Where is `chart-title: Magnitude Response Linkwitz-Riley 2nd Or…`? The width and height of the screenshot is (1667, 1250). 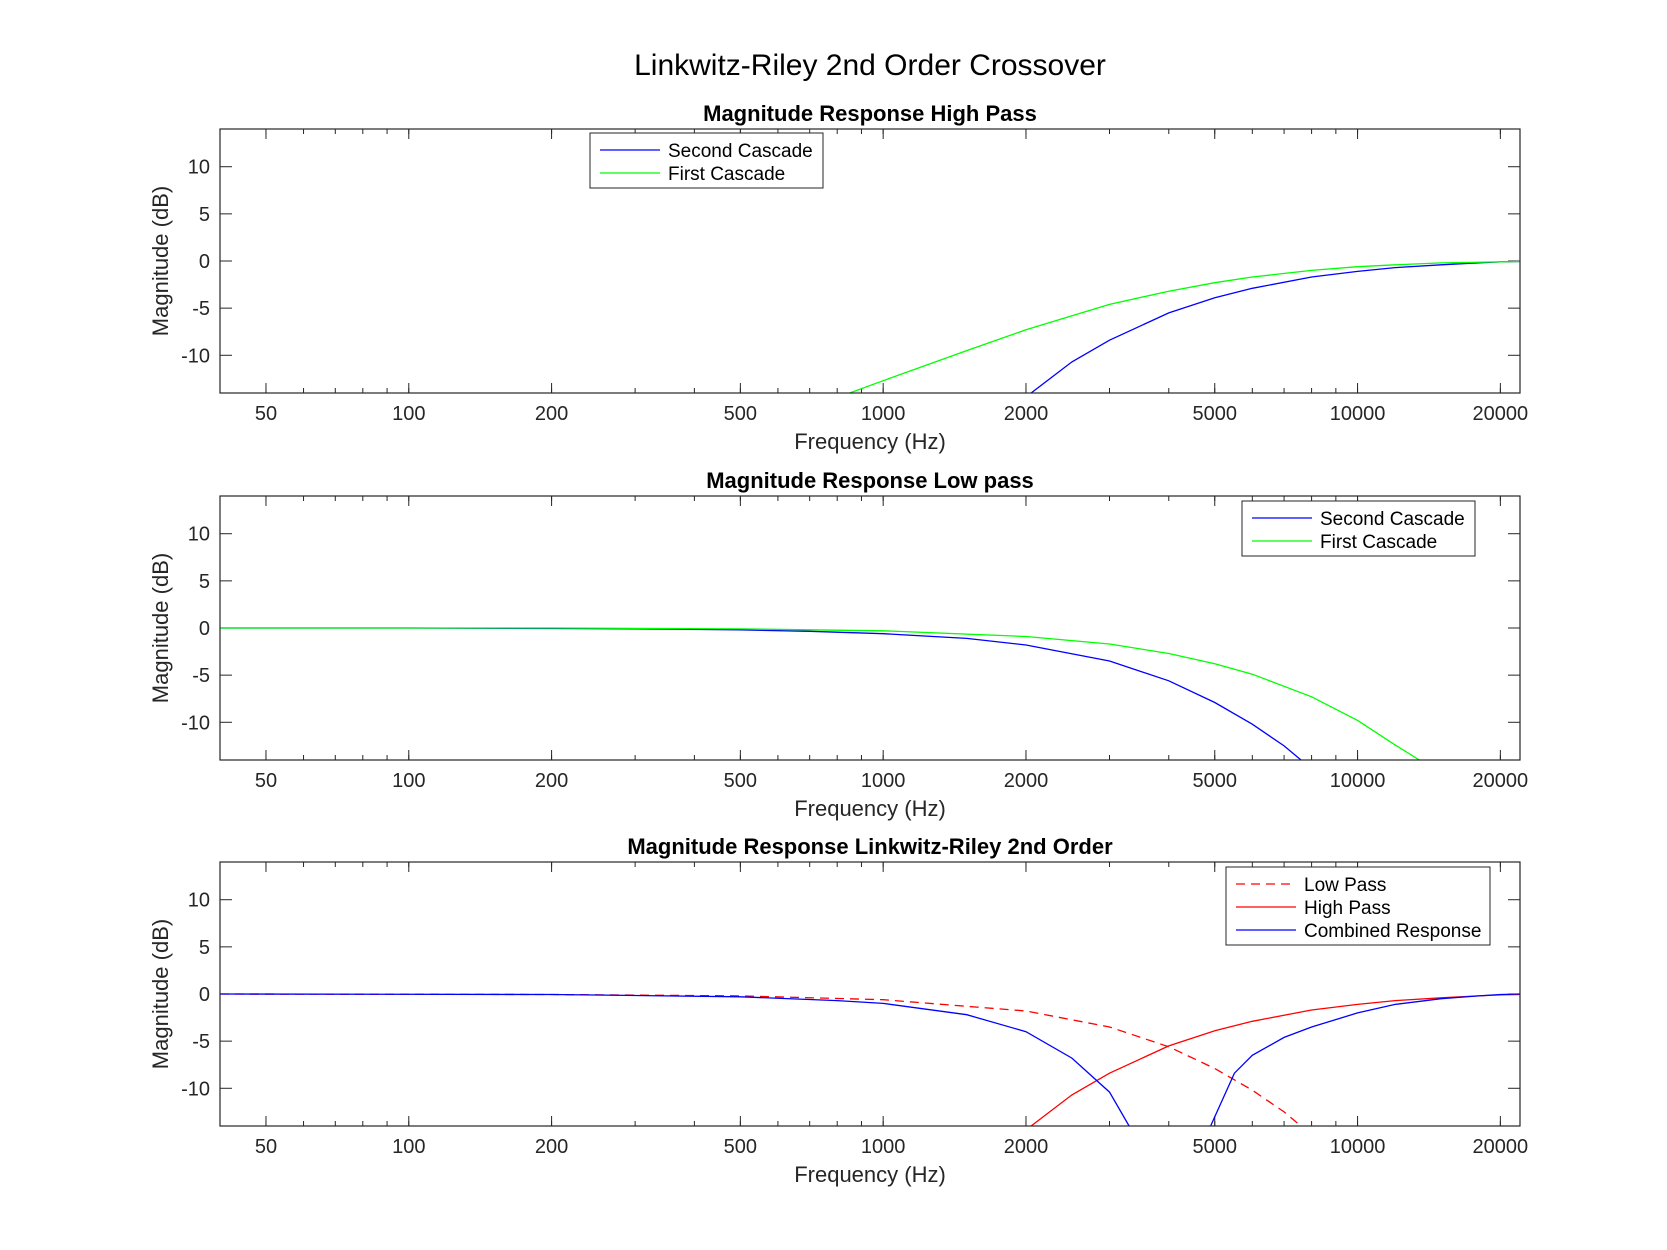 chart-title: Magnitude Response Linkwitz-Riley 2nd Or… is located at coordinates (870, 846).